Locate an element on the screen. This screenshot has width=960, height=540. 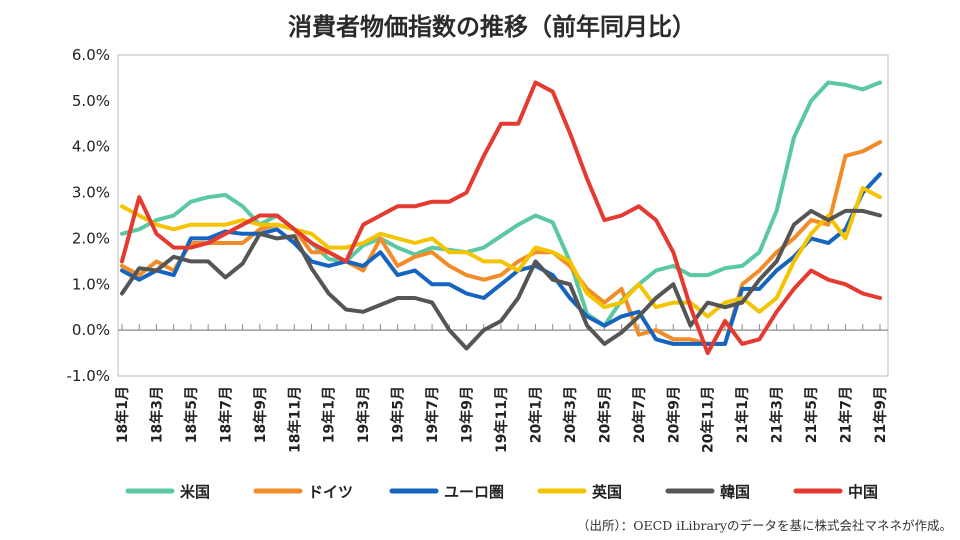
x-tick-label: 18年1月 is located at coordinates (122, 414).